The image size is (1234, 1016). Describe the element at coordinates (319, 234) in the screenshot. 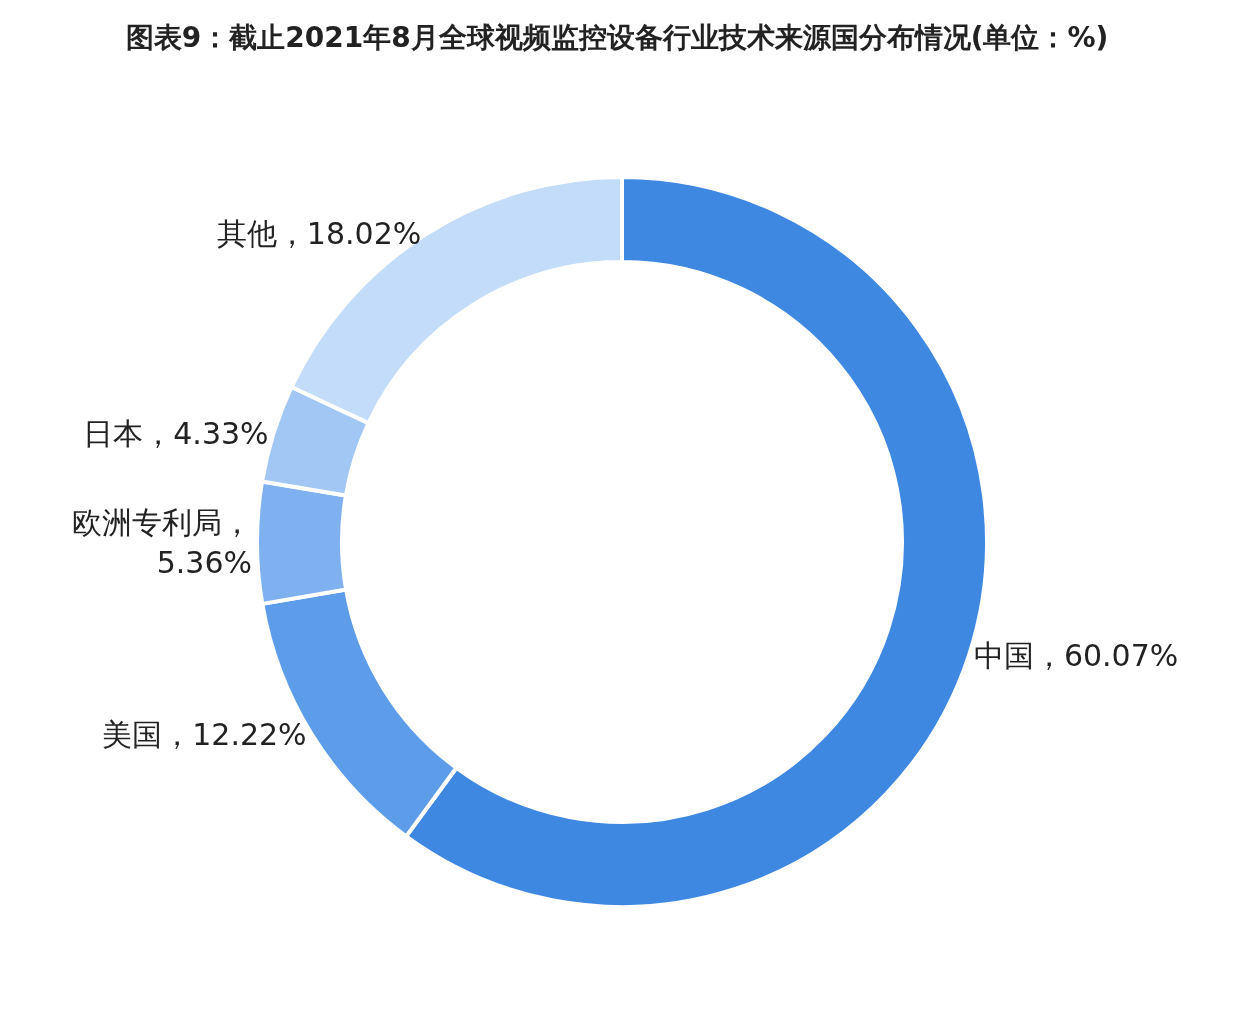

I see `slice-label: 其他，18.02%` at that location.